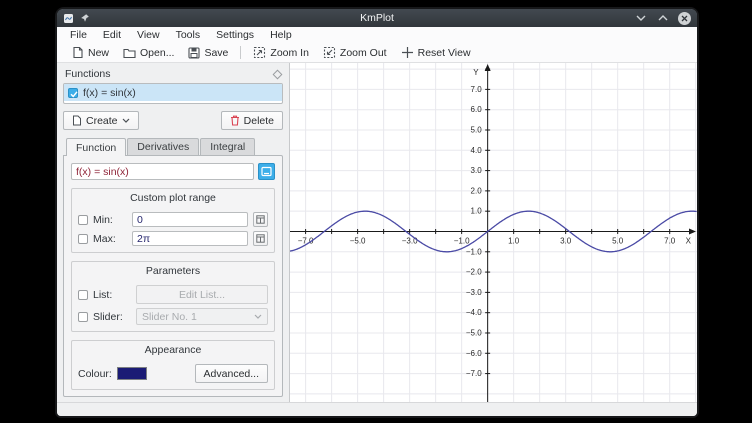 The image size is (752, 423). What do you see at coordinates (216, 52) in the screenshot?
I see `save-label: Save` at bounding box center [216, 52].